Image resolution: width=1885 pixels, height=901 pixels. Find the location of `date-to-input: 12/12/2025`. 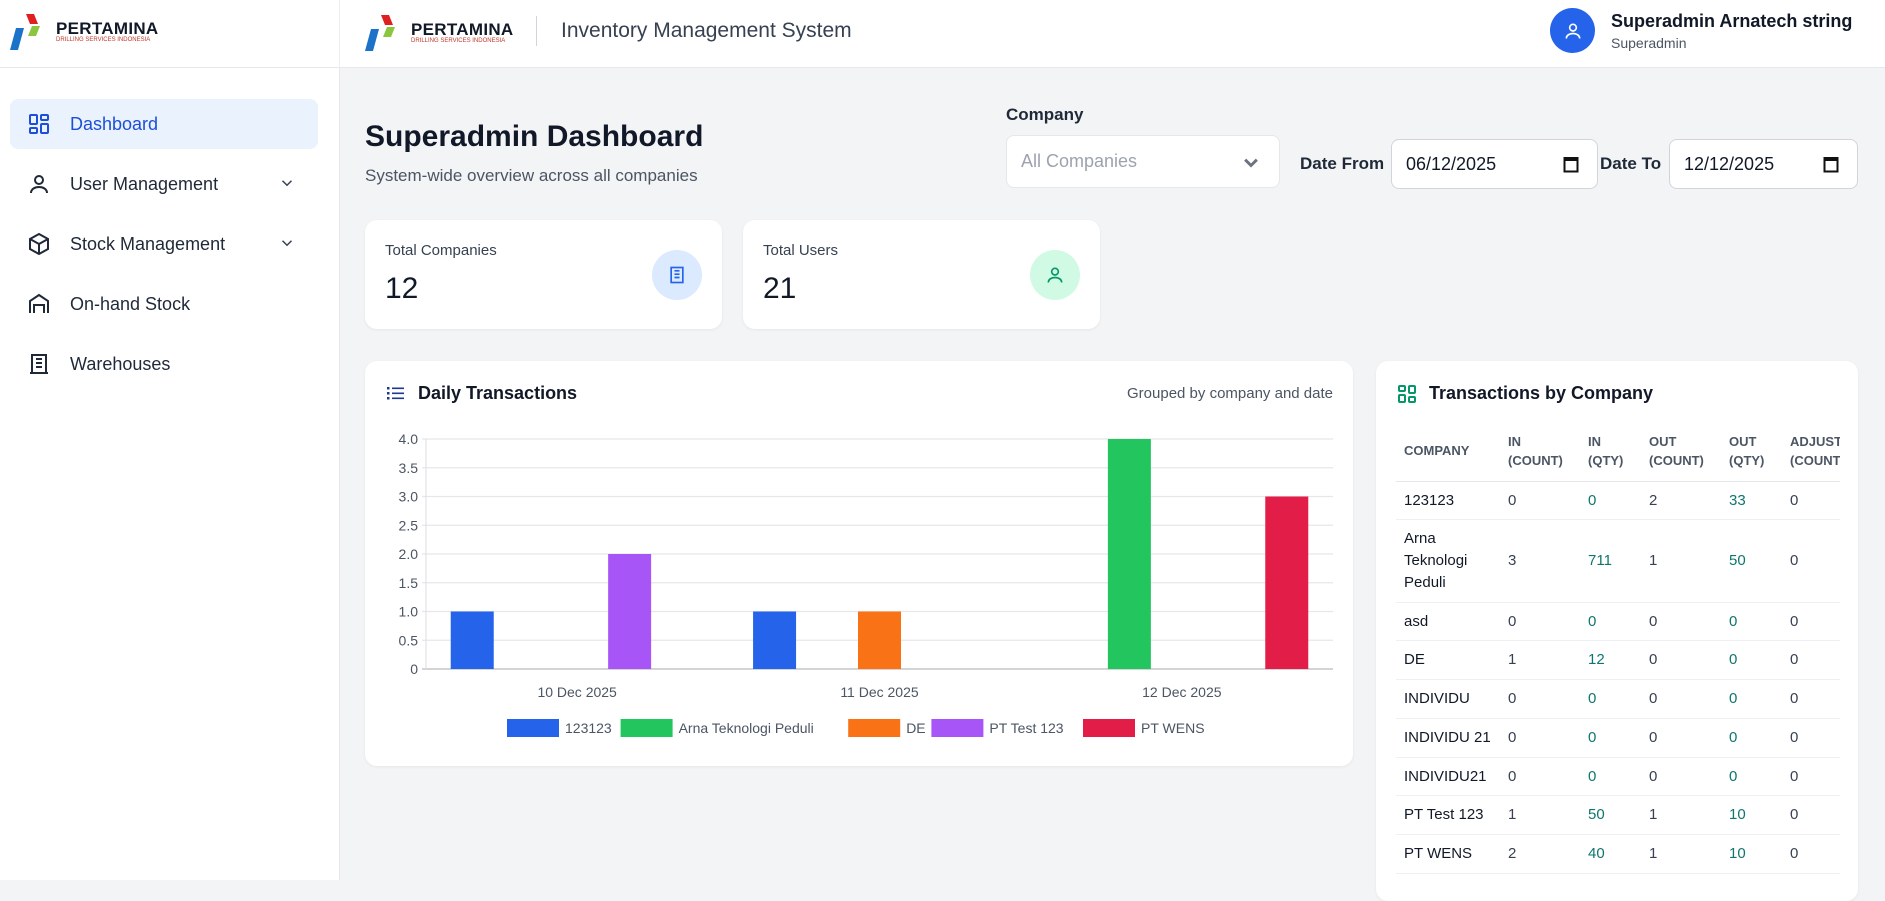

date-to-input: 12/12/2025 is located at coordinates (1763, 164).